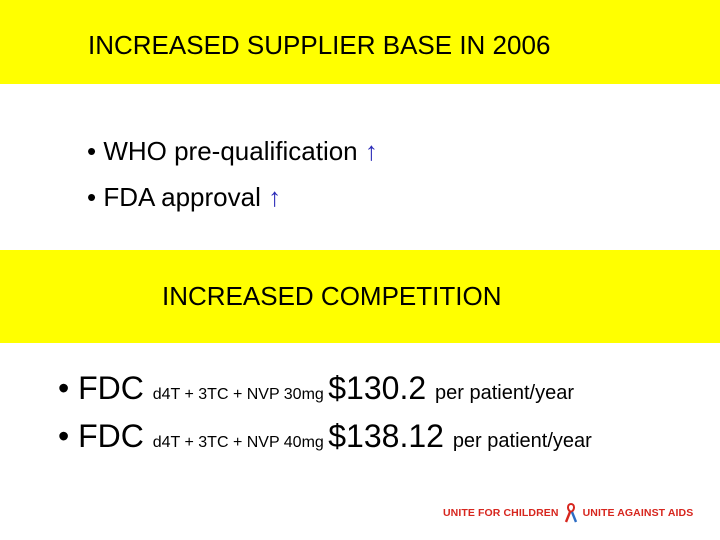  I want to click on bullet-fda: • FDA approval ↑, so click(184, 197).